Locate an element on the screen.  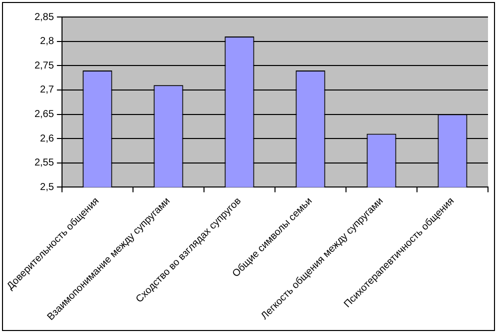
y-tick-label: 2,7 is located at coordinates (47, 90).